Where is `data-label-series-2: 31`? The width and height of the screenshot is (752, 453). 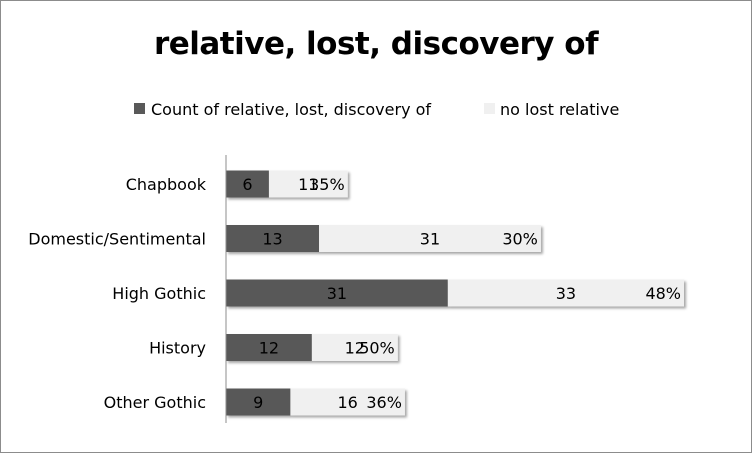 data-label-series-2: 31 is located at coordinates (430, 239).